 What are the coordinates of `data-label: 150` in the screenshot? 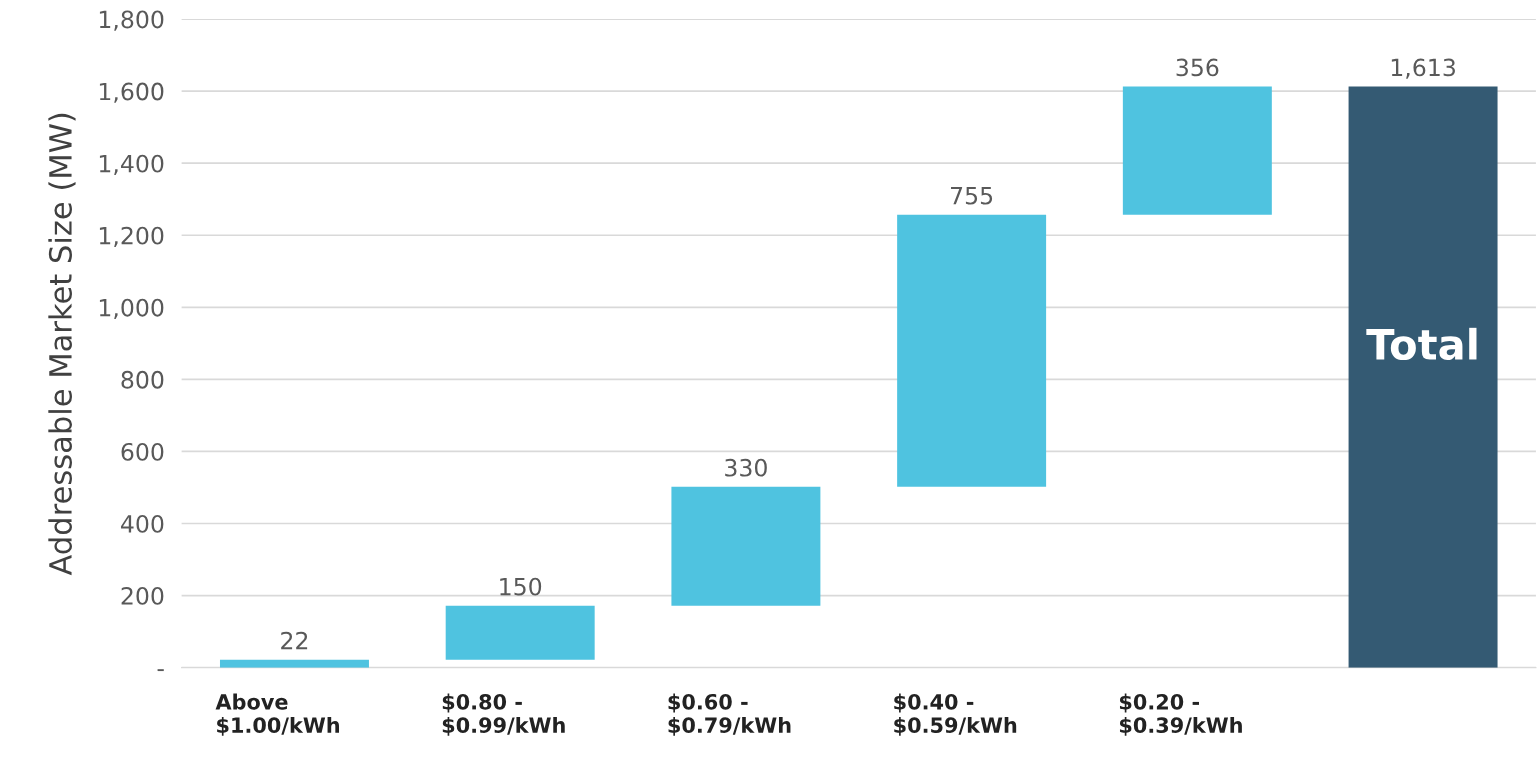 It's located at (521, 586).